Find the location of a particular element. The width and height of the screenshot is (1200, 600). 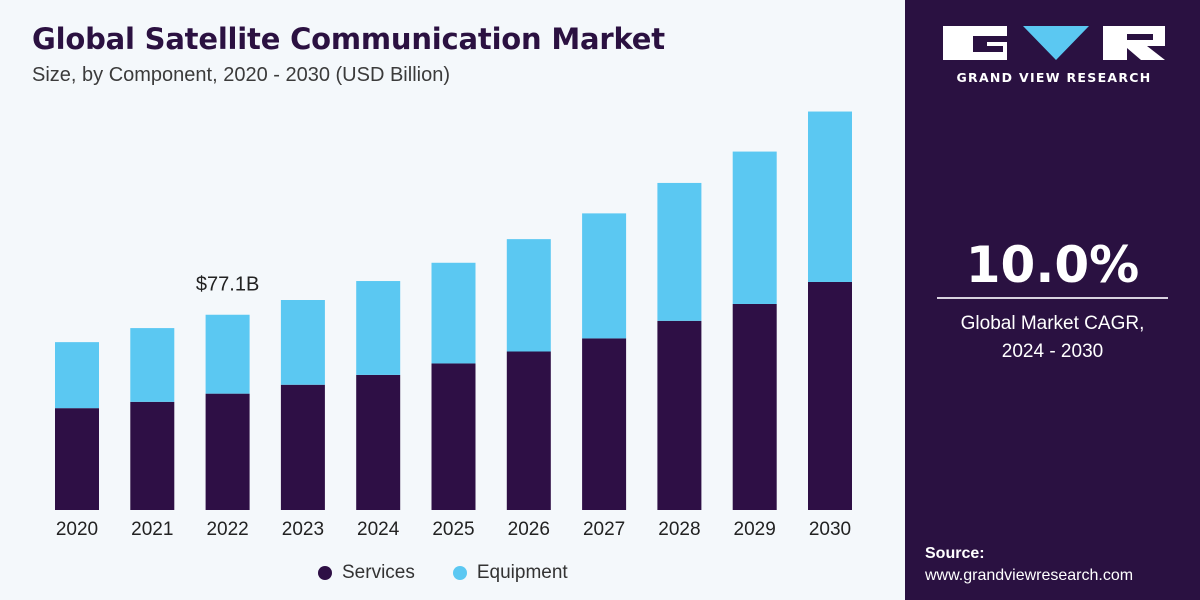

x-tick-label-2026: 2026 is located at coordinates (529, 529).